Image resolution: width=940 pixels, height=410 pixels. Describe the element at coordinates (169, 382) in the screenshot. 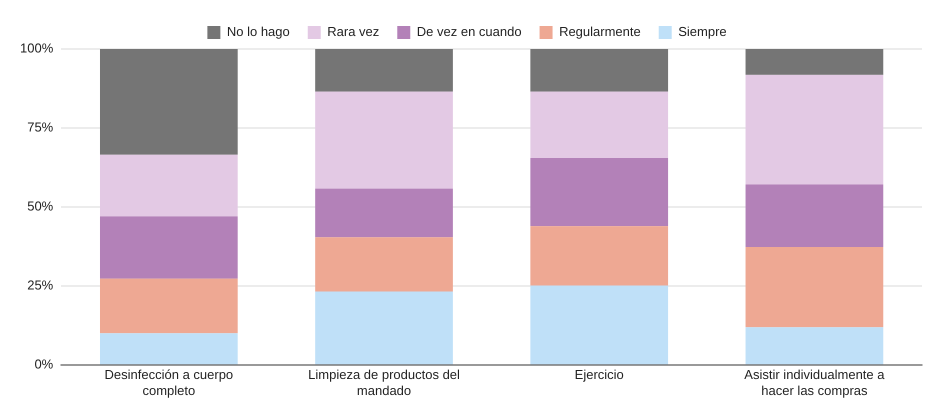

I see `x-tick-label: Desinfección a cuerpo completo` at that location.